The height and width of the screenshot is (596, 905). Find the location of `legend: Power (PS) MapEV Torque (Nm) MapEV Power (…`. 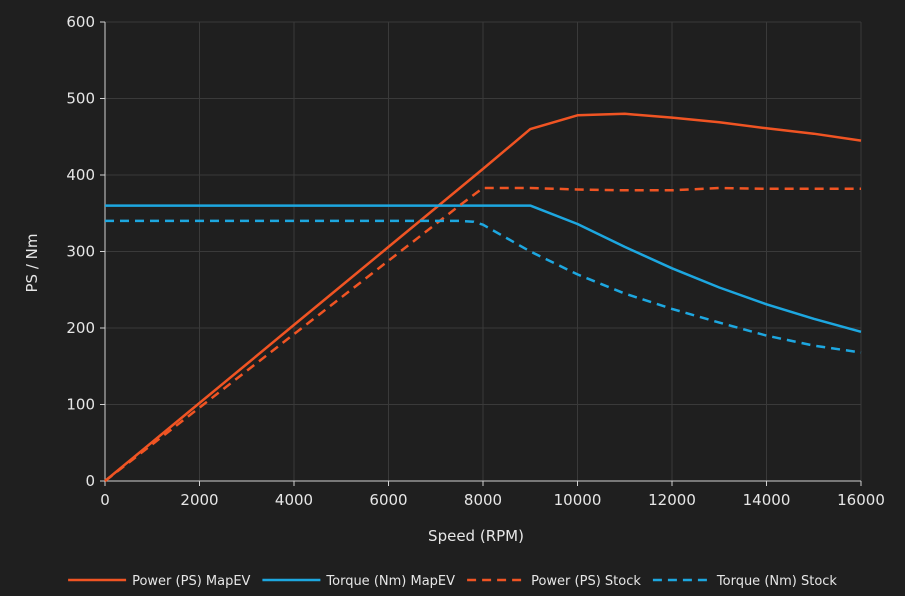

legend: Power (PS) MapEV Torque (Nm) MapEV Power (… is located at coordinates (452, 581).